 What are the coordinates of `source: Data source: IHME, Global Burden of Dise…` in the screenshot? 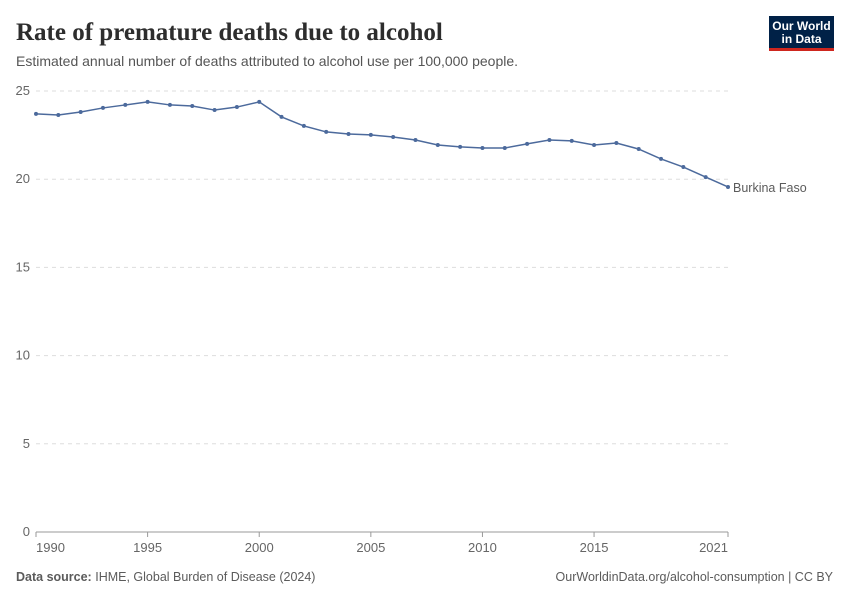 It's located at (165, 577).